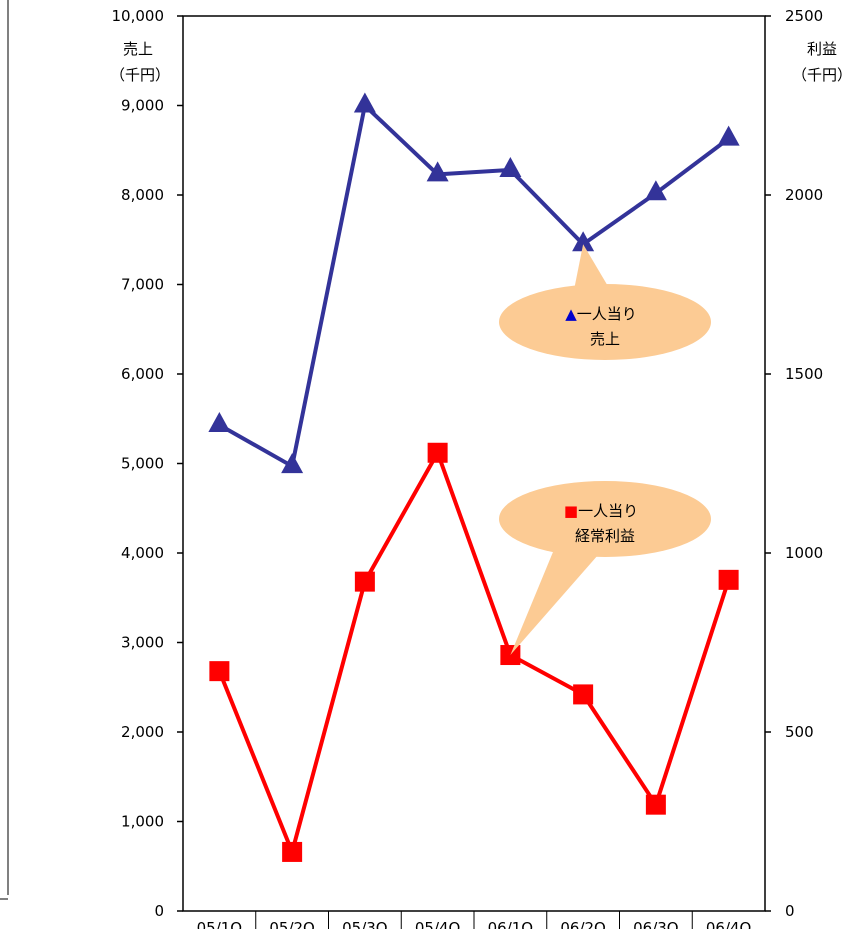 The image size is (854, 929). I want to click on y-left-tick-label: 7,000, so click(142, 285).